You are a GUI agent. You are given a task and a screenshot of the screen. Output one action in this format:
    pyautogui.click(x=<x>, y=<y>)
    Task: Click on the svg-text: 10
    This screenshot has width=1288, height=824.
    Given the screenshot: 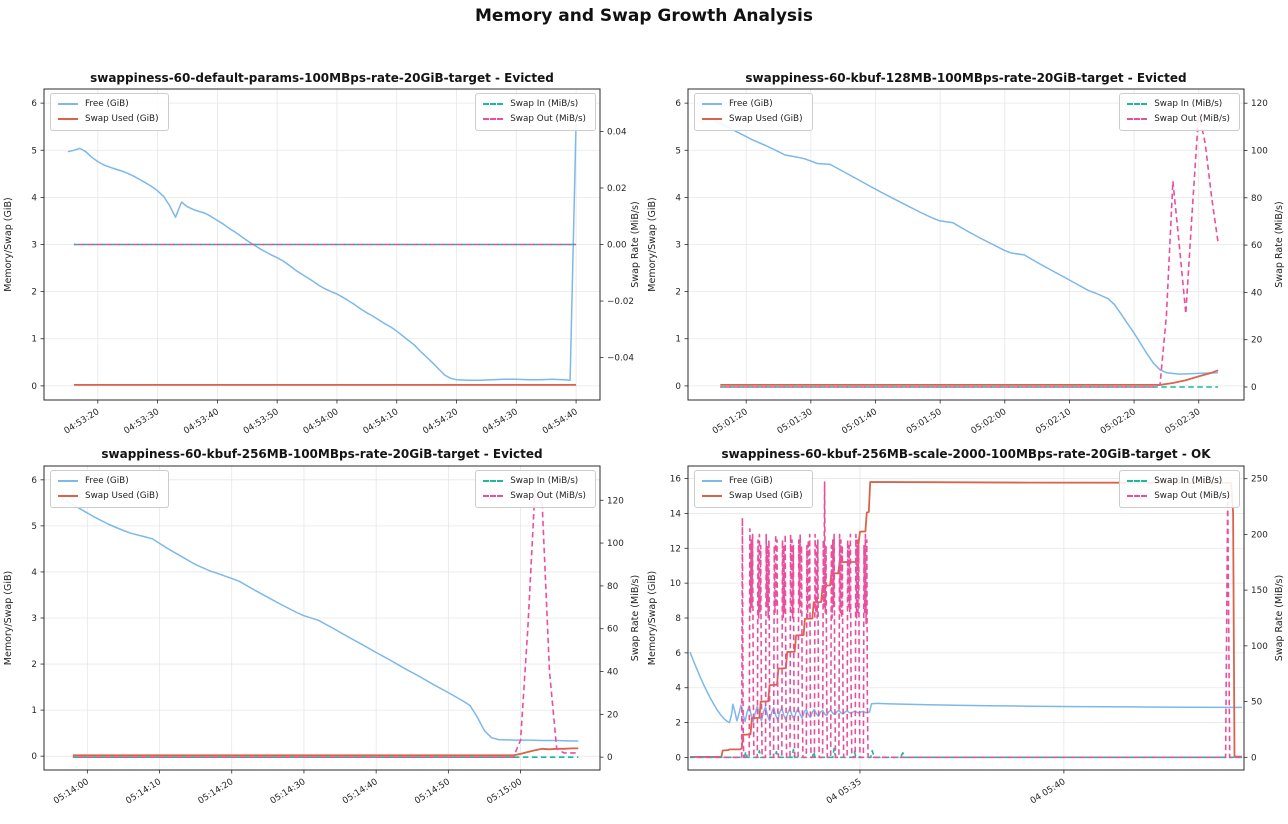 What is the action you would take?
    pyautogui.click(x=676, y=584)
    